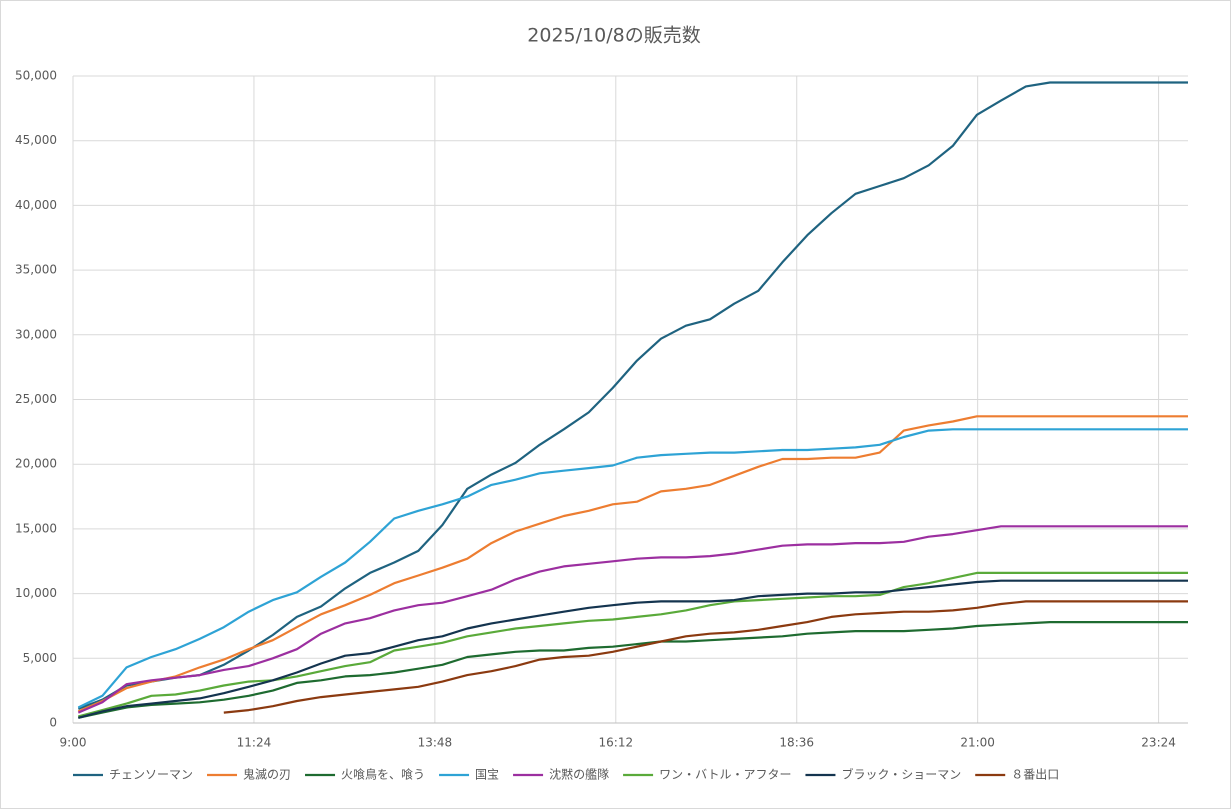  I want to click on y-tick-label: 5,000, so click(40, 658).